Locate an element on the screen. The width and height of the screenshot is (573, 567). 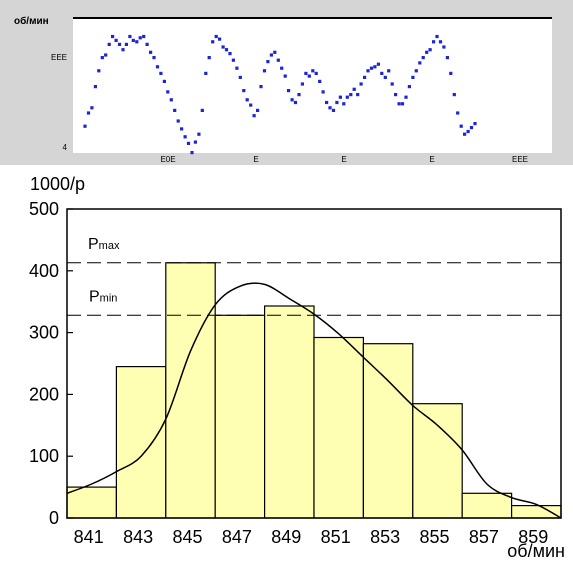
p-level-annotations: Pmax Pmin is located at coordinates (314, 275).